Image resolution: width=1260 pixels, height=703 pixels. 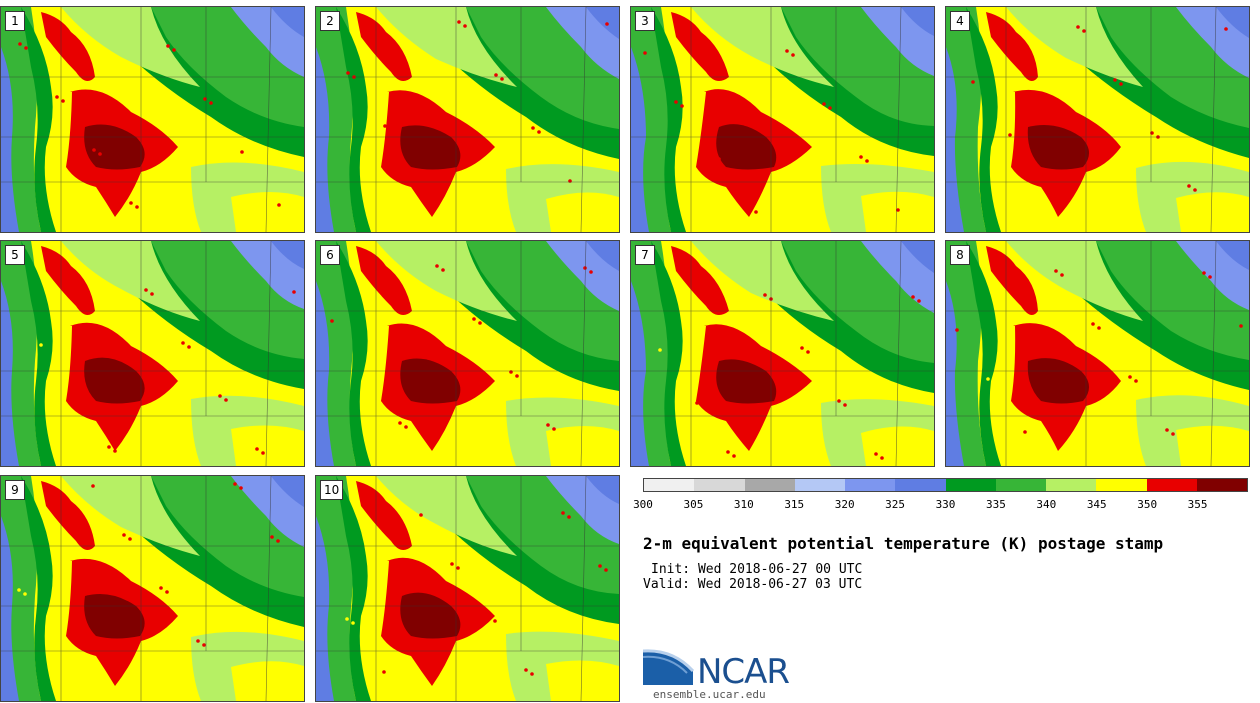 What do you see at coordinates (960, 21) in the screenshot?
I see `member-label: 4` at bounding box center [960, 21].